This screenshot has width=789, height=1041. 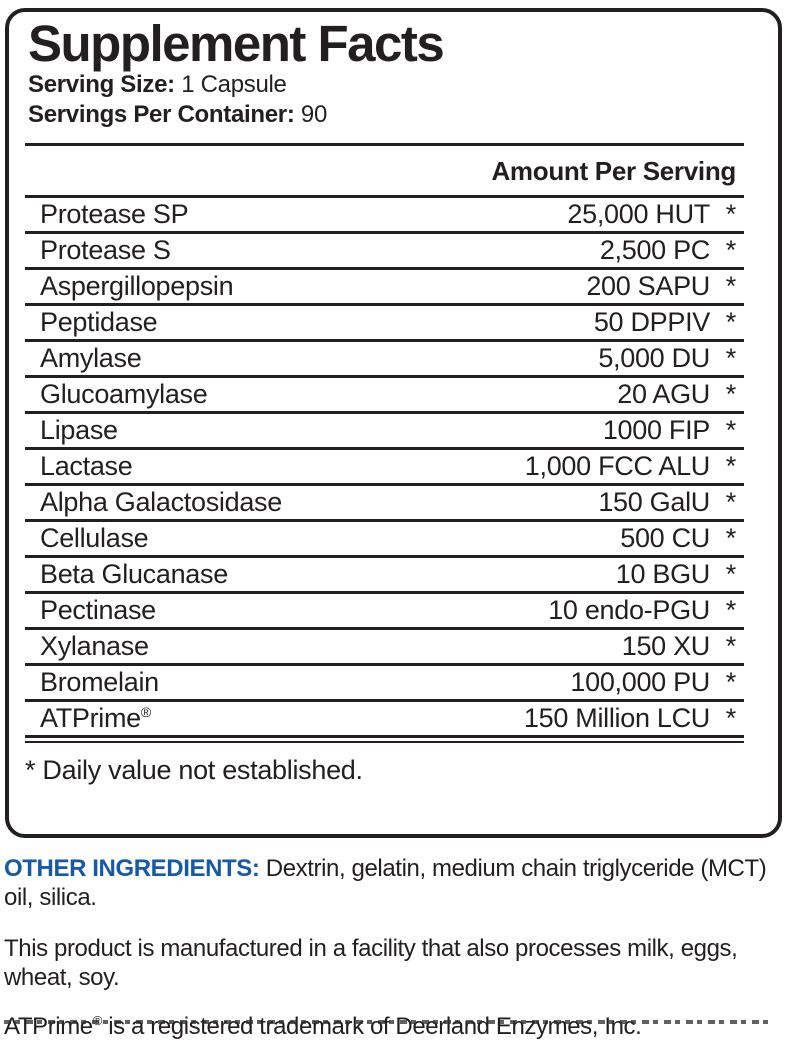 What do you see at coordinates (132, 868) in the screenshot?
I see `other-ingredients-label: OTHER INGREDIENTS:` at bounding box center [132, 868].